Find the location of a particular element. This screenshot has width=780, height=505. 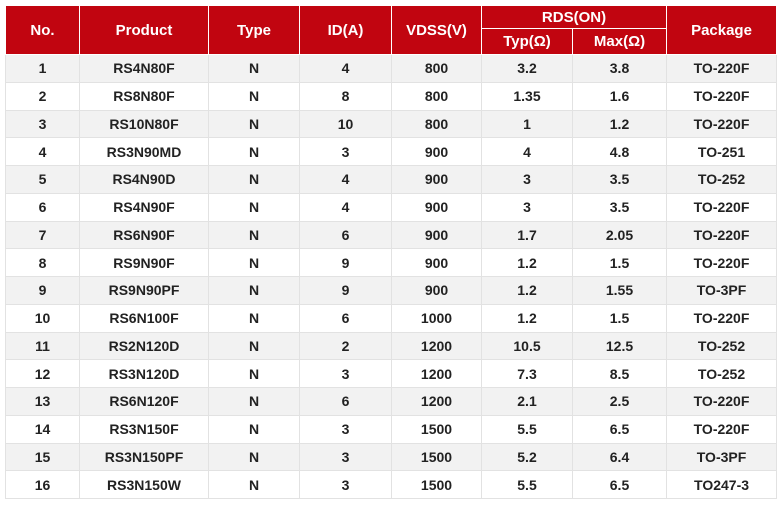

header-id: ID(A) is located at coordinates (345, 30).